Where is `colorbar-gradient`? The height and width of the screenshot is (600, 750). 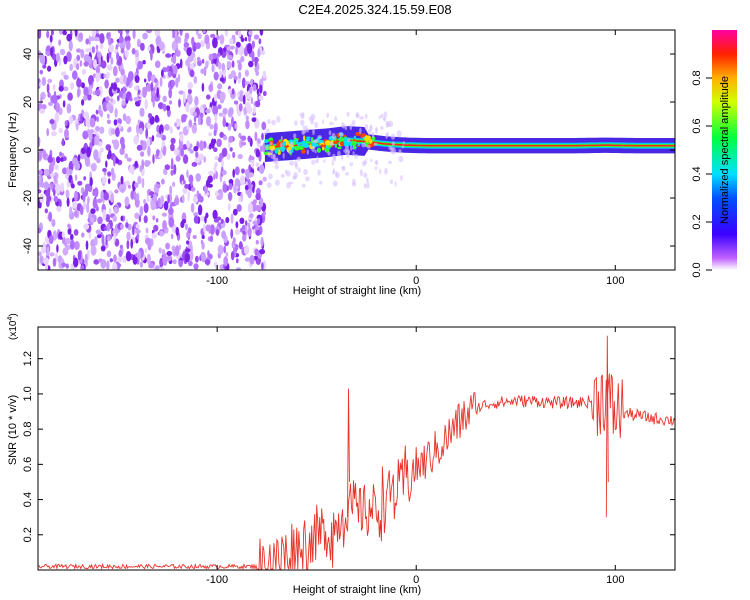
colorbar-gradient is located at coordinates (724, 150).